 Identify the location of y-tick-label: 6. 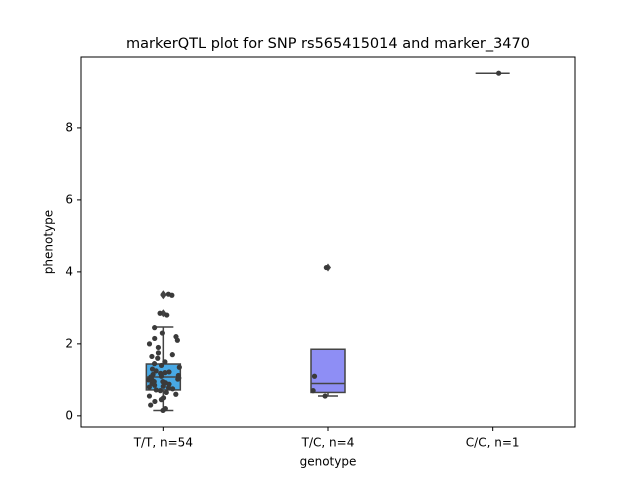
(69, 199).